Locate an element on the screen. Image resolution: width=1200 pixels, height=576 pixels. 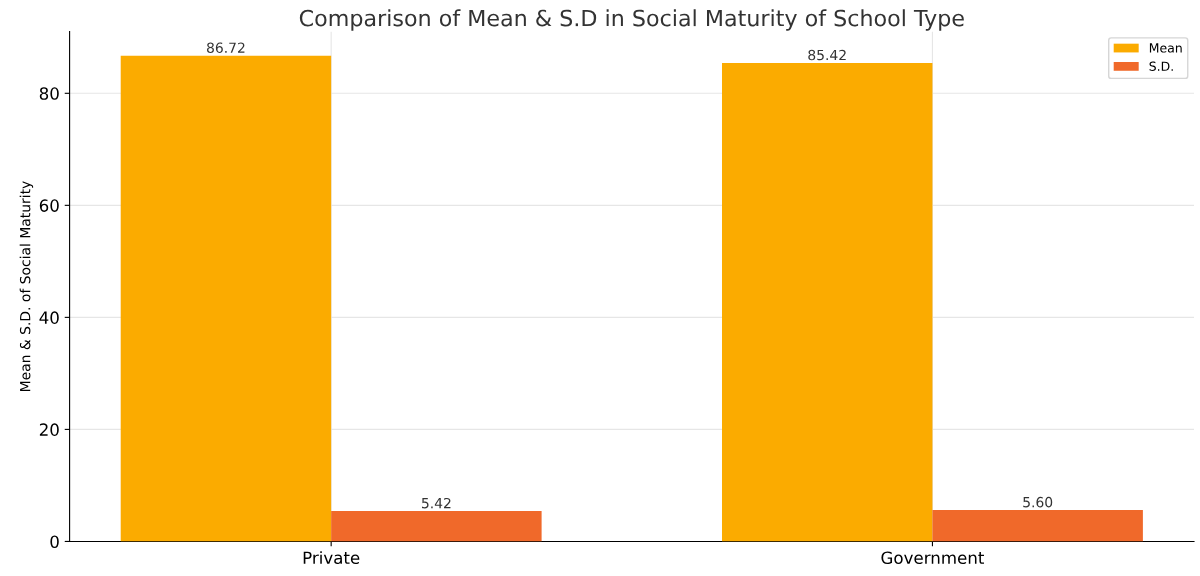
data-label: 85.42 is located at coordinates (827, 55).